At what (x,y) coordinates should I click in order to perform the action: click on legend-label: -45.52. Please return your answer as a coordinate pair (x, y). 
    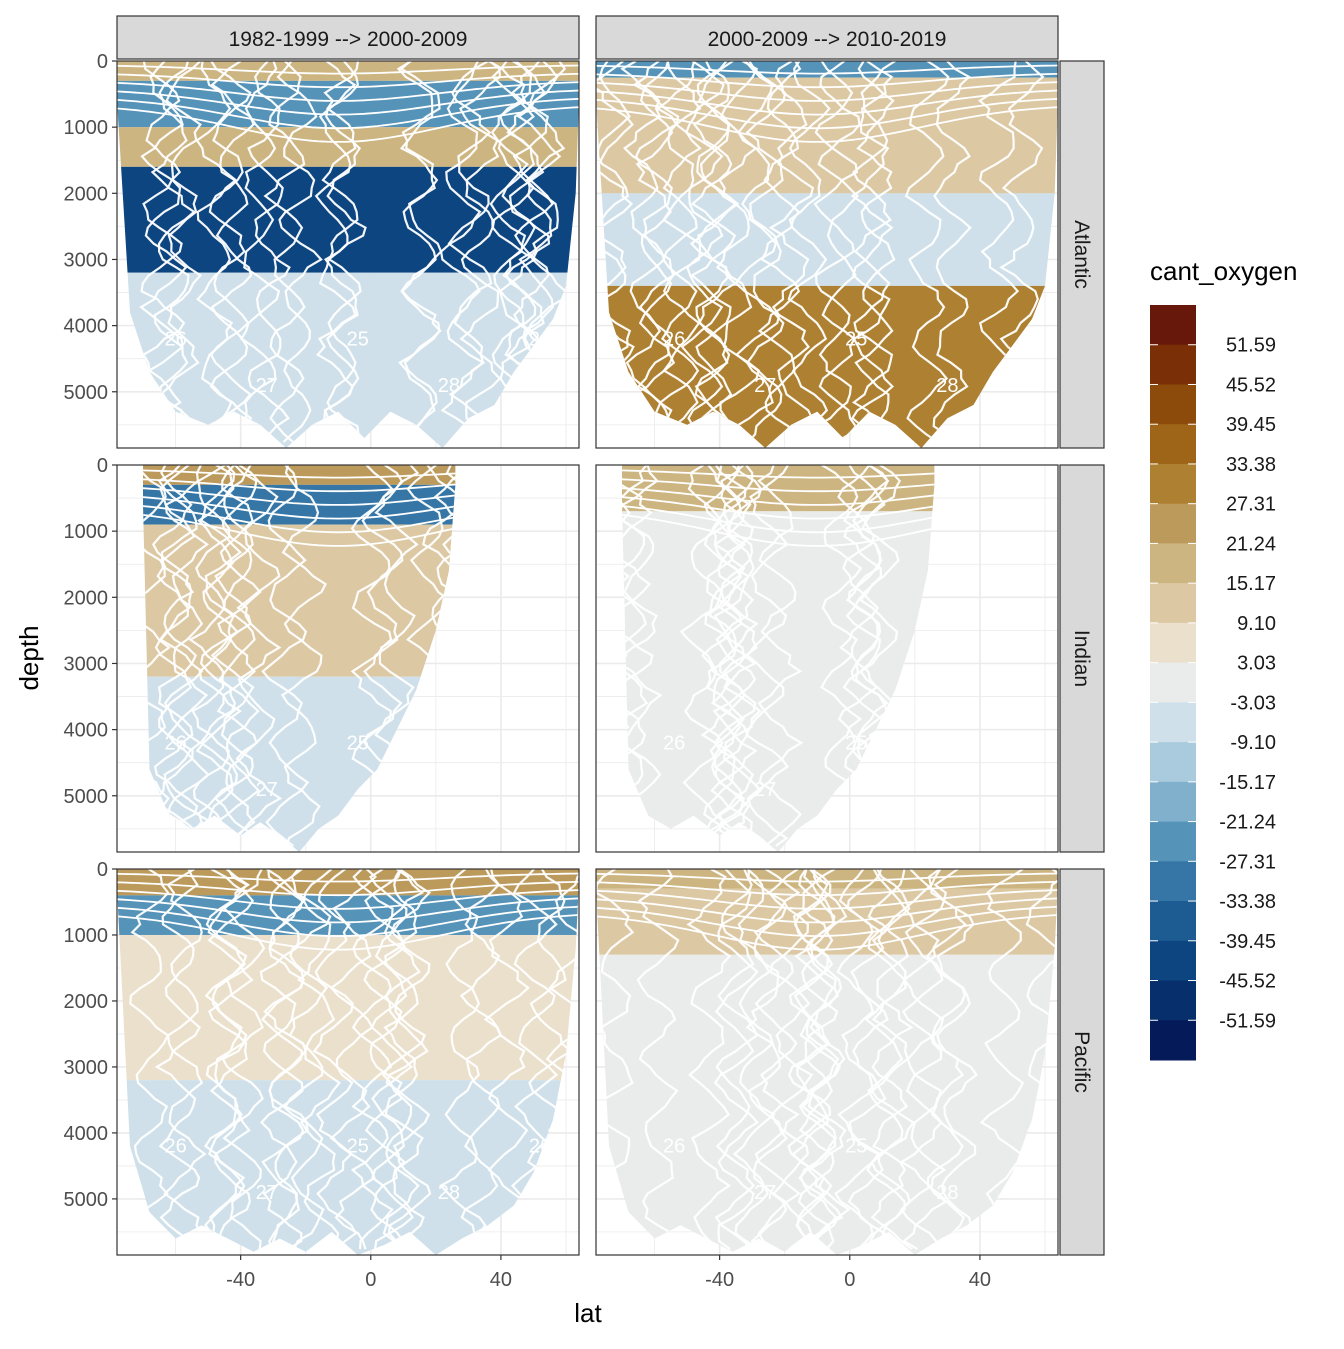
    Looking at the image, I should click on (1247, 982).